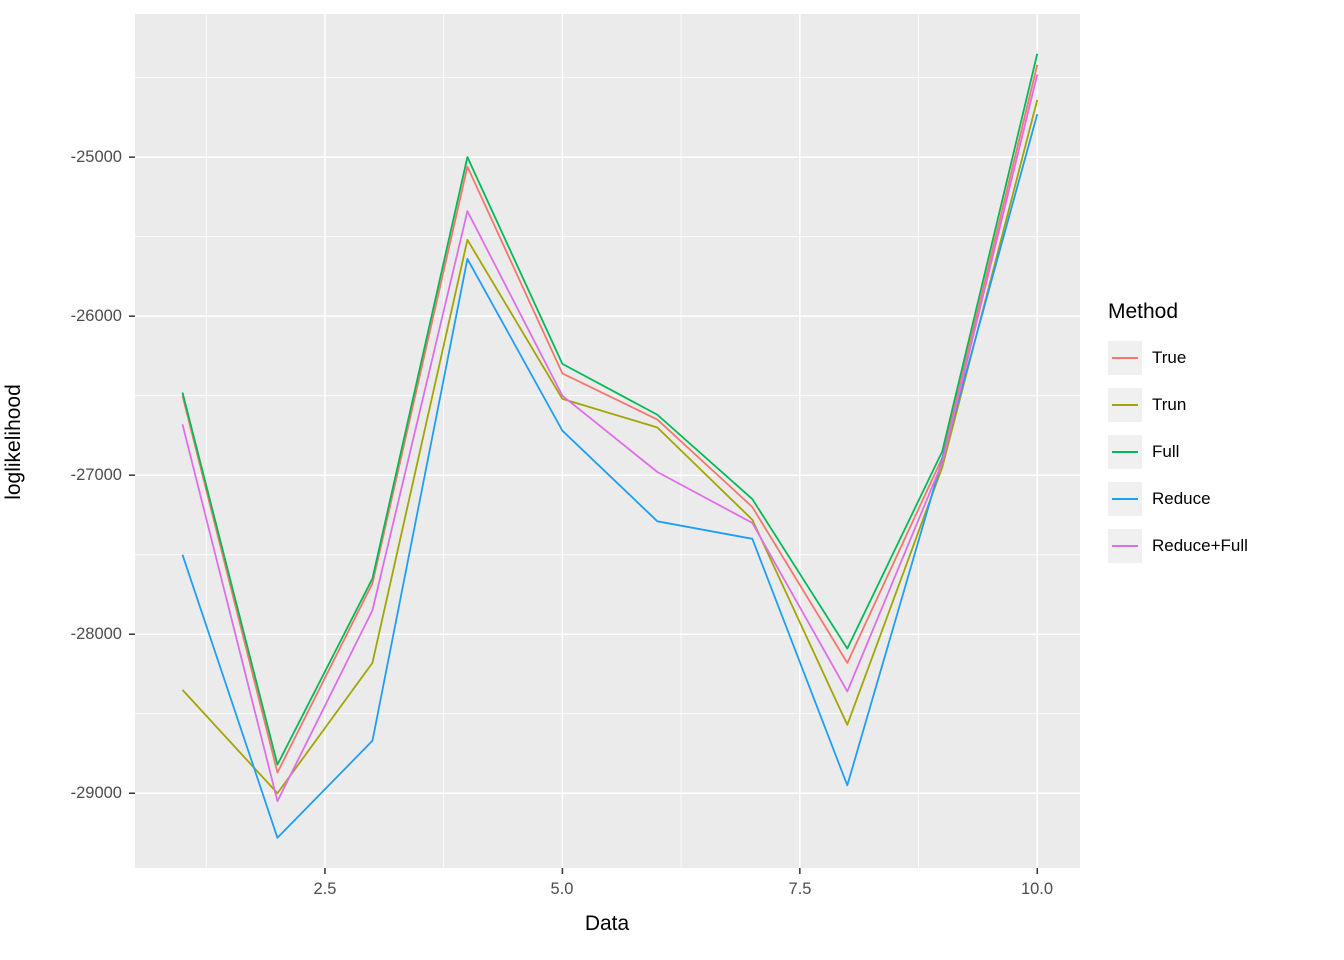 The height and width of the screenshot is (960, 1344). I want to click on x-tick-label: 5.0, so click(562, 889).